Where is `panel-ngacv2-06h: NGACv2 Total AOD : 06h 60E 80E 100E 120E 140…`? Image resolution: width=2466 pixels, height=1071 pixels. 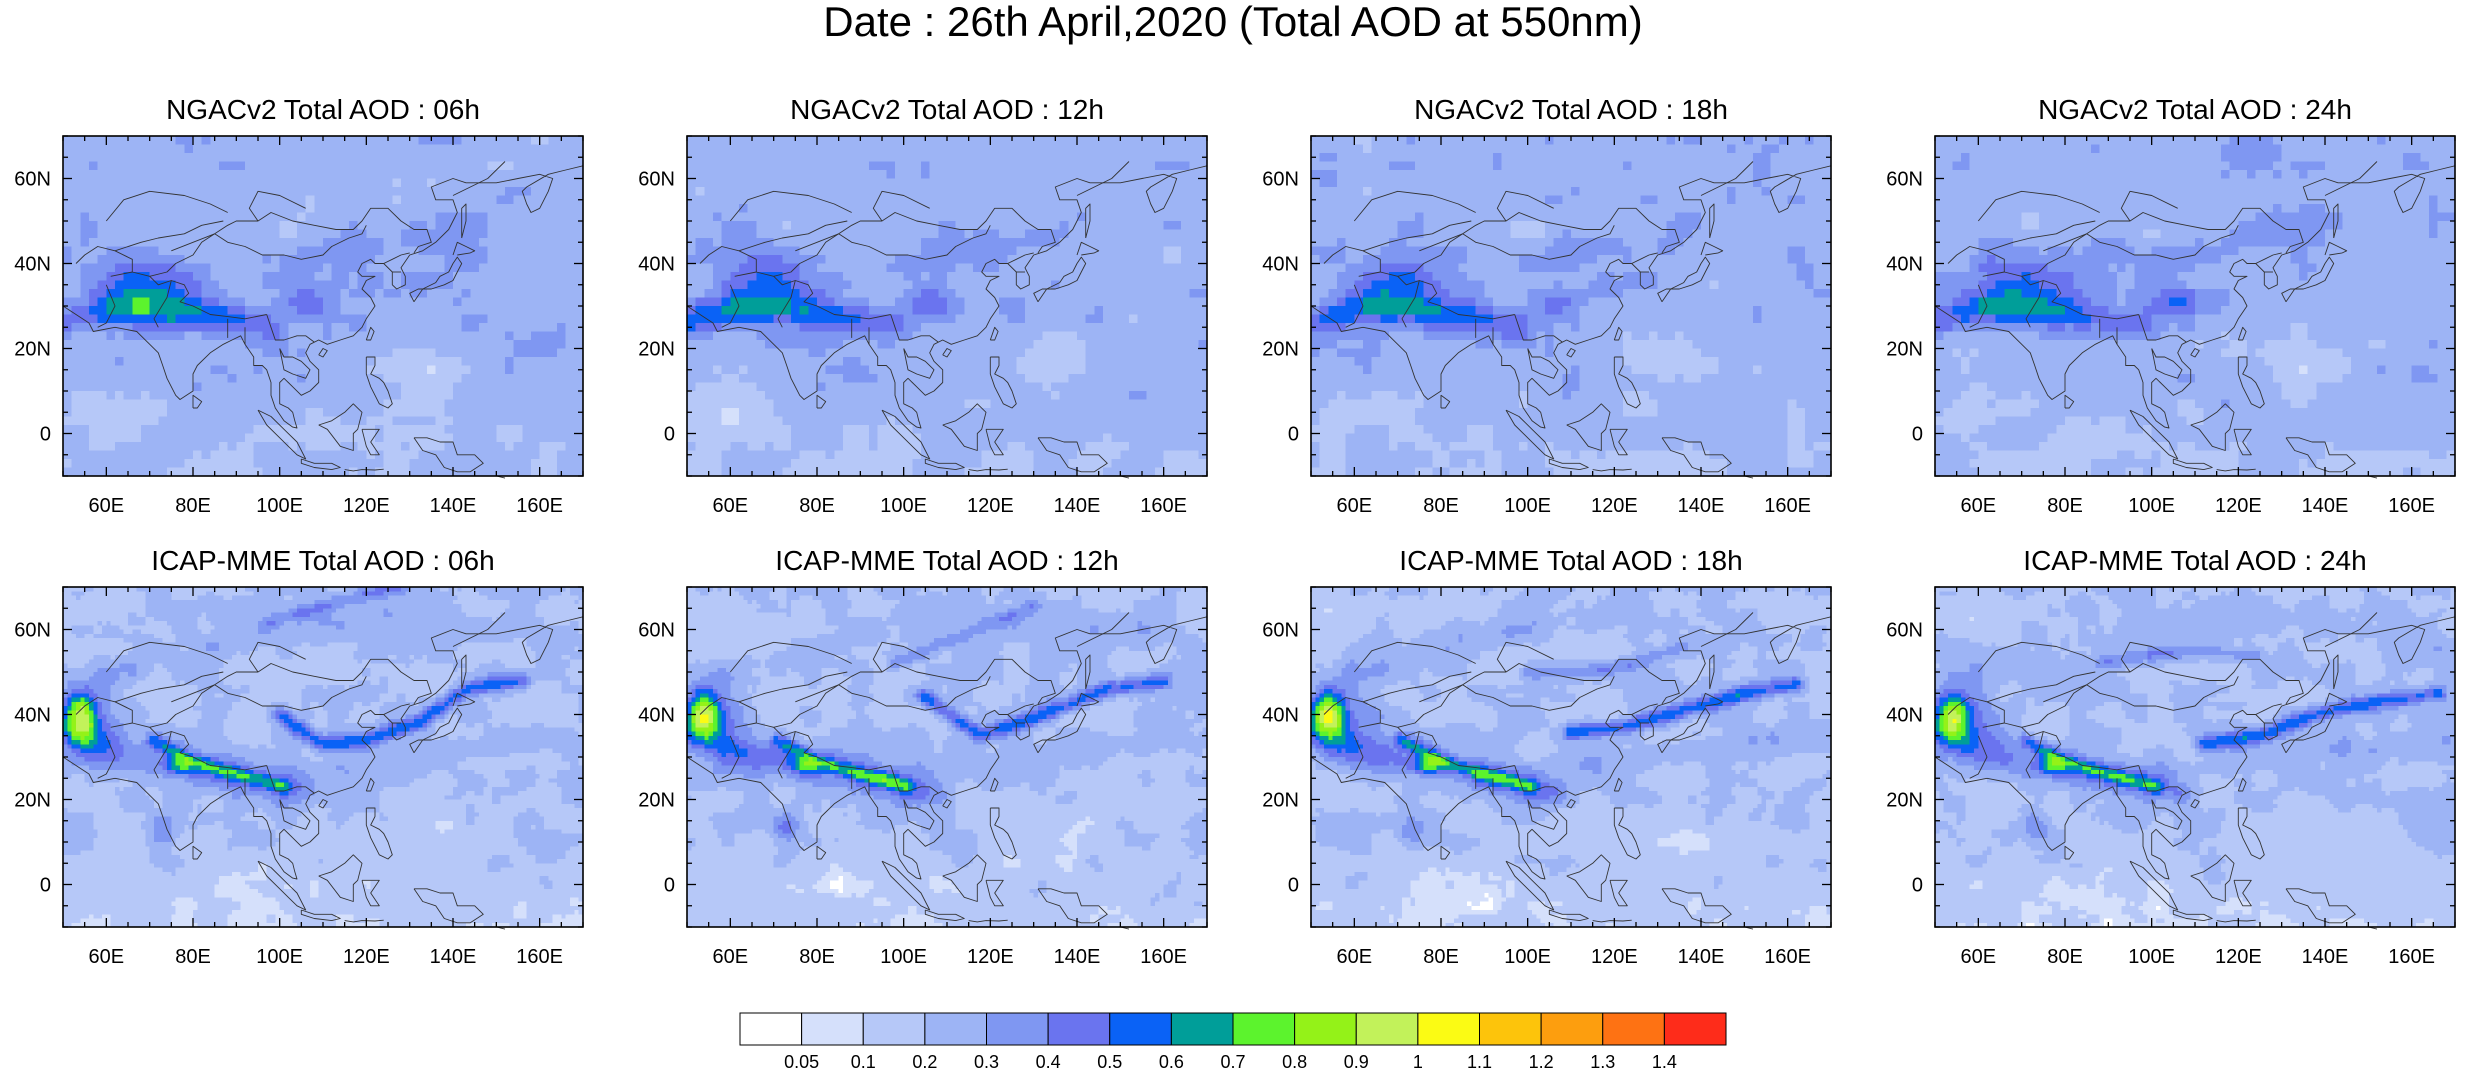 panel-ngacv2-06h: NGACv2 Total AOD : 06h 60E 80E 100E 120E 140… is located at coordinates (310, 314).